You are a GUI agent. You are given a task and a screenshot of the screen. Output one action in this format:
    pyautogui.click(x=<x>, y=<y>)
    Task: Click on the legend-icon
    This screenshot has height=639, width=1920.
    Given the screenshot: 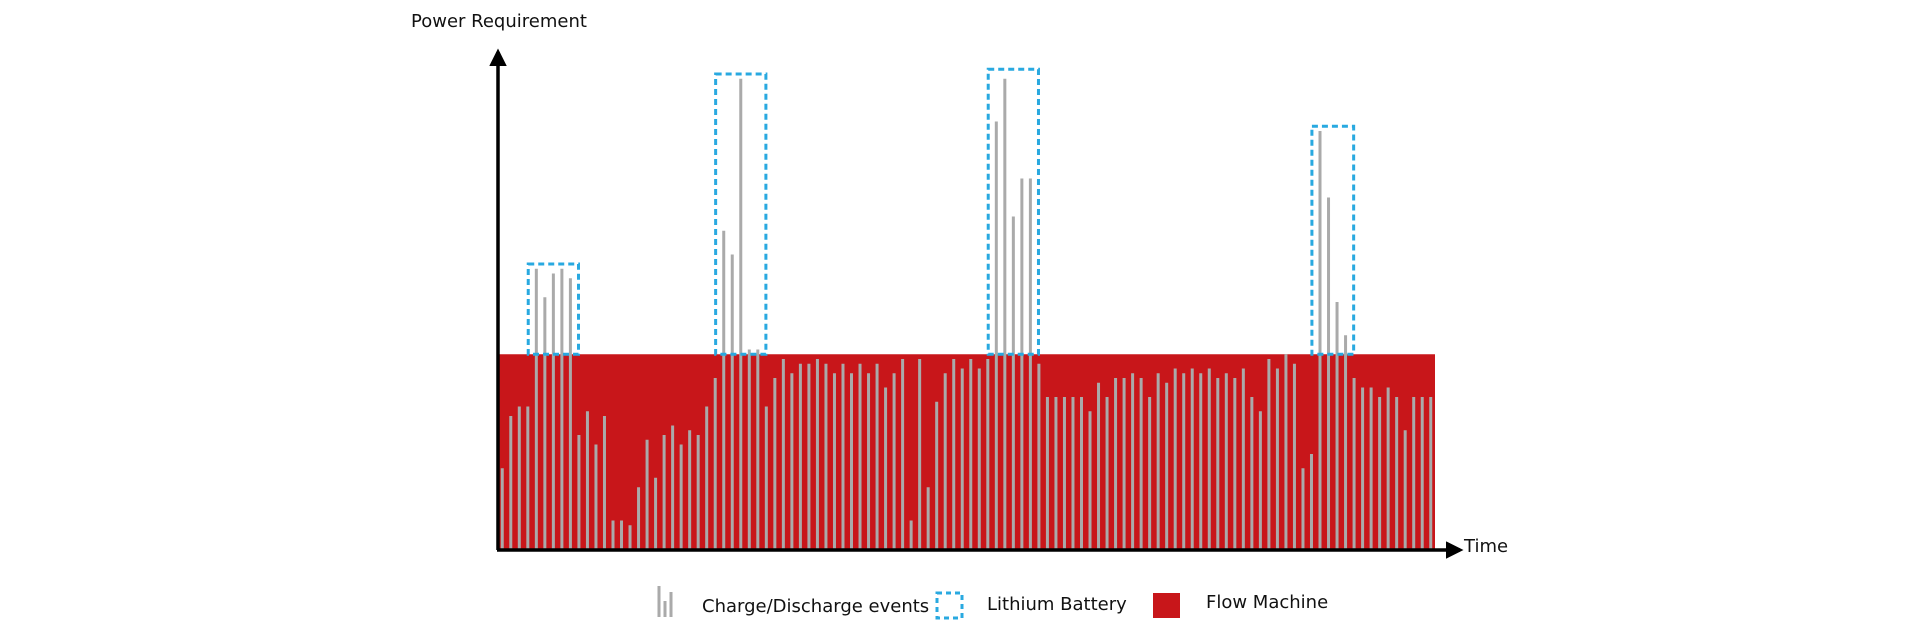 What is the action you would take?
    pyautogui.click(x=949, y=605)
    